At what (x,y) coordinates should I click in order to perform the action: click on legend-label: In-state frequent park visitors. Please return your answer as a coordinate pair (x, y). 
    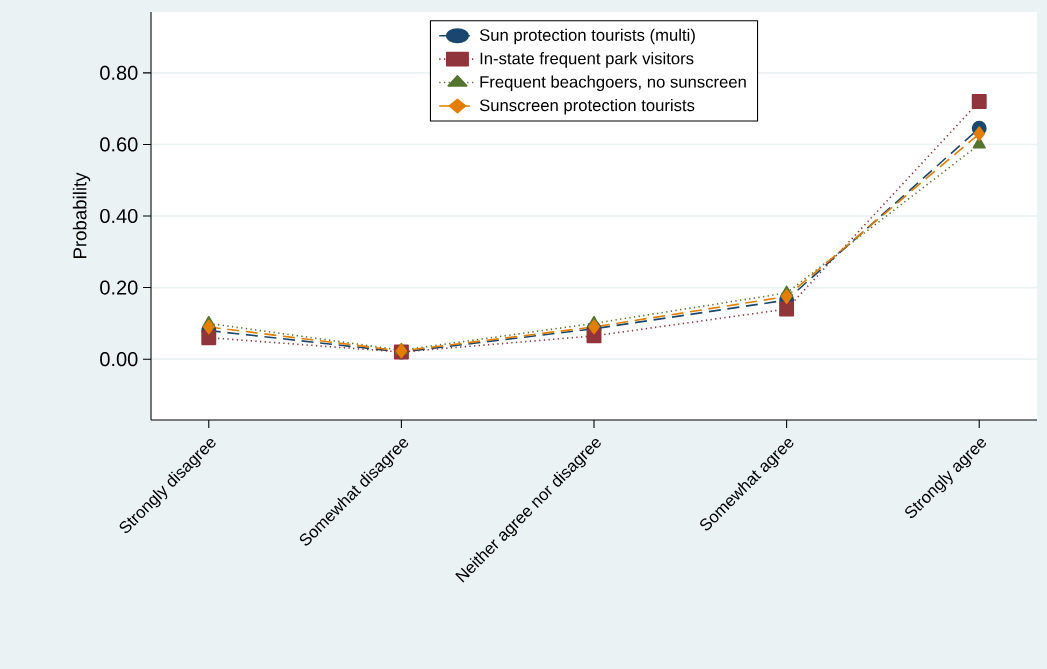
    Looking at the image, I should click on (587, 60).